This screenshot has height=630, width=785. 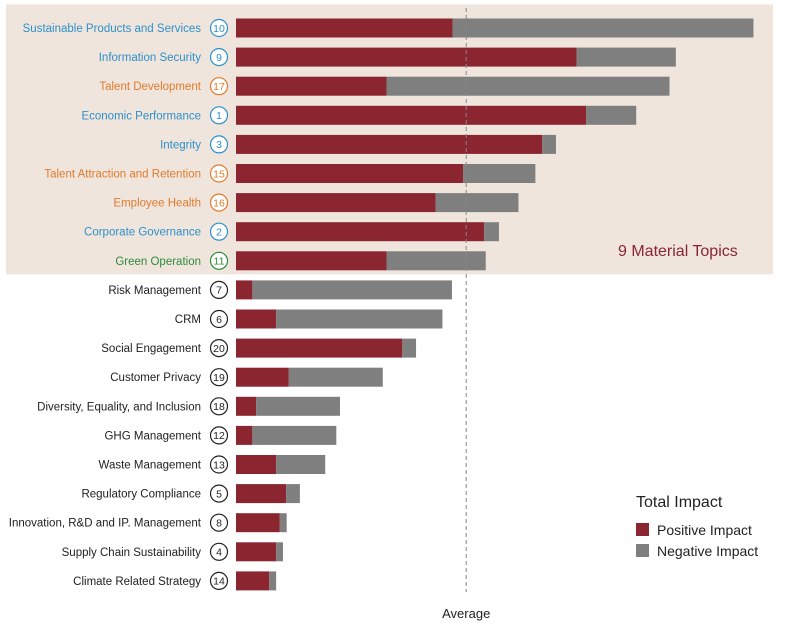 What do you see at coordinates (155, 378) in the screenshot?
I see `category-label: Customer Privacy` at bounding box center [155, 378].